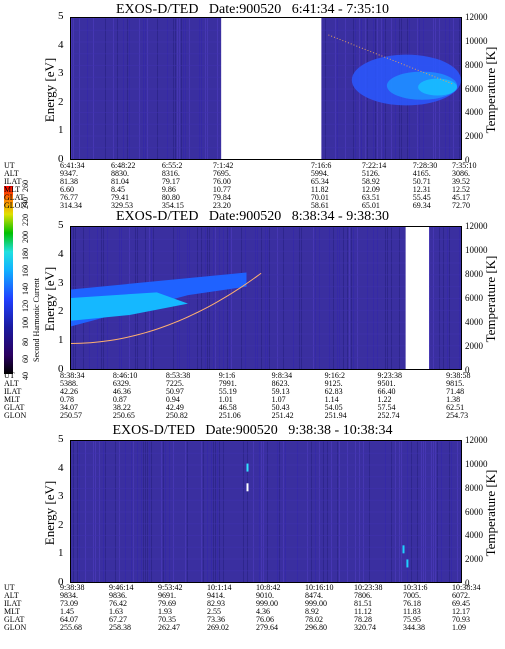 This screenshot has height=649, width=505. I want to click on table-cell: 8:53:38, so click(178, 375).